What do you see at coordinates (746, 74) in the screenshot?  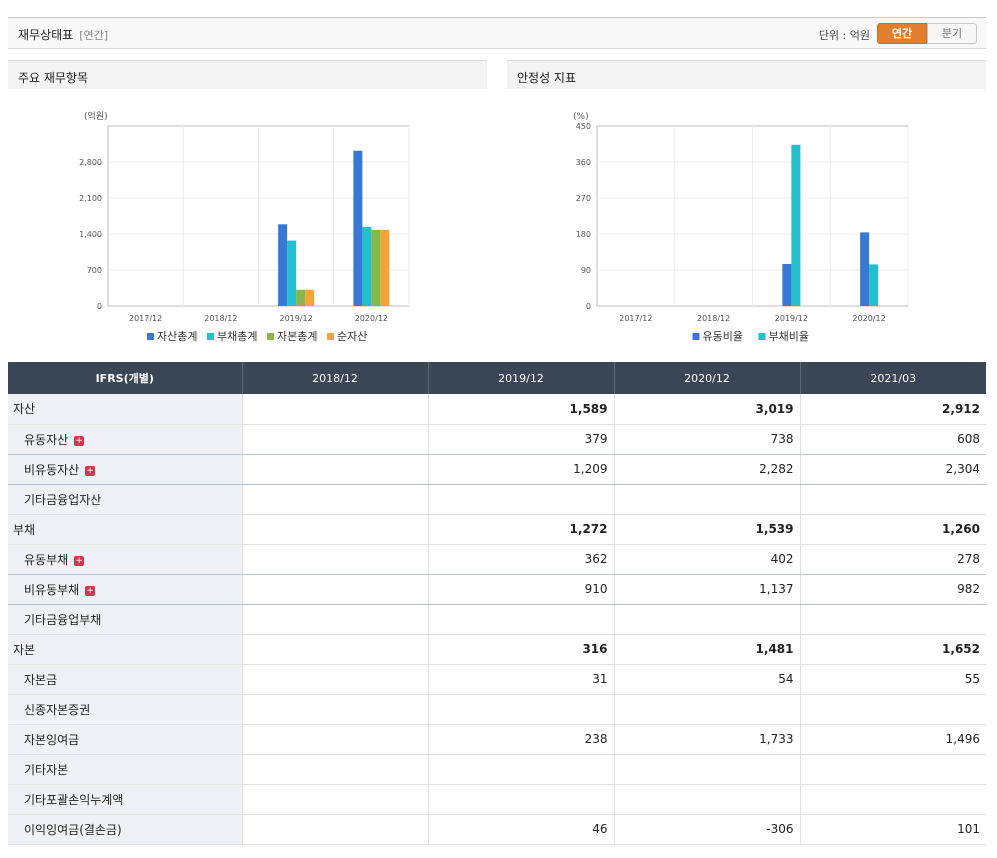 I see `stability-title: 안정성 지표` at bounding box center [746, 74].